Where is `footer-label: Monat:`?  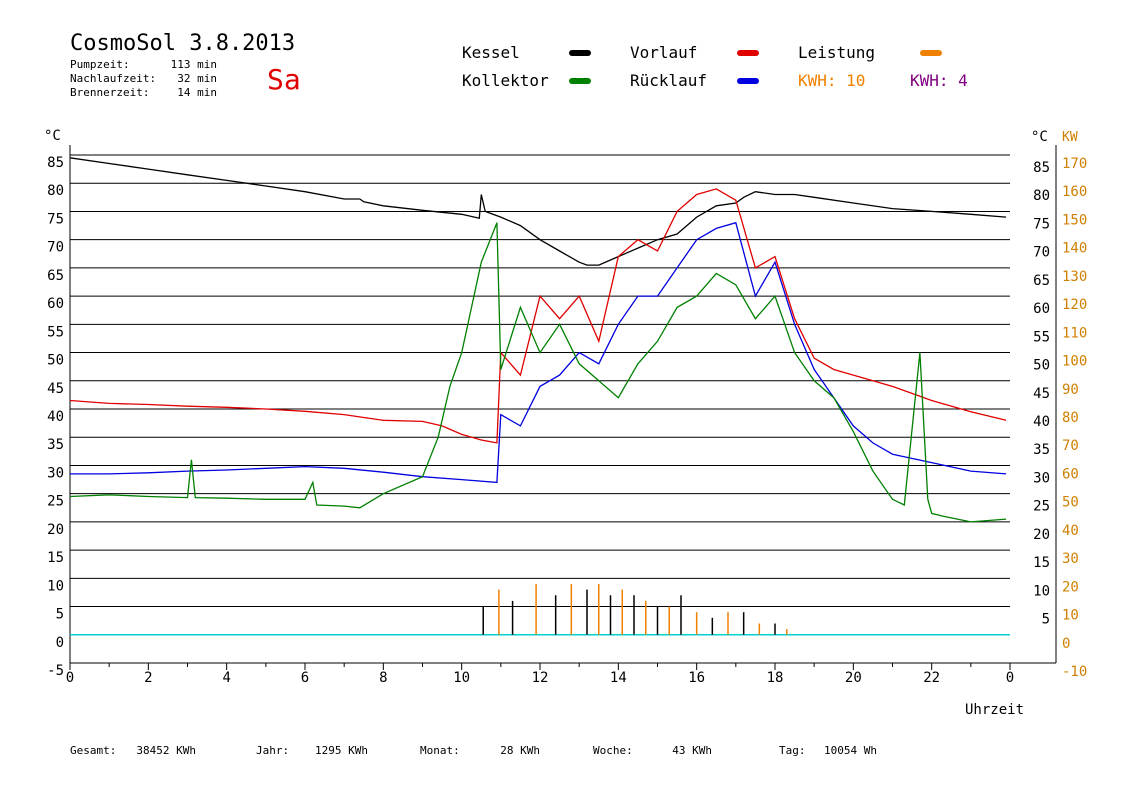
footer-label: Monat: is located at coordinates (440, 750).